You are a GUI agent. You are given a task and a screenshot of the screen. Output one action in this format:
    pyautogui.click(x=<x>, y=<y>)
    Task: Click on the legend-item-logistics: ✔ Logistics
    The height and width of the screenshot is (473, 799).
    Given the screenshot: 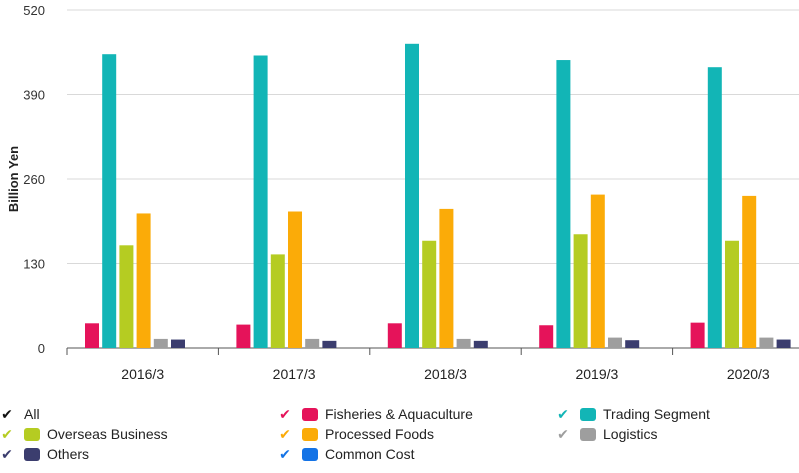 What is the action you would take?
    pyautogui.click(x=606, y=434)
    